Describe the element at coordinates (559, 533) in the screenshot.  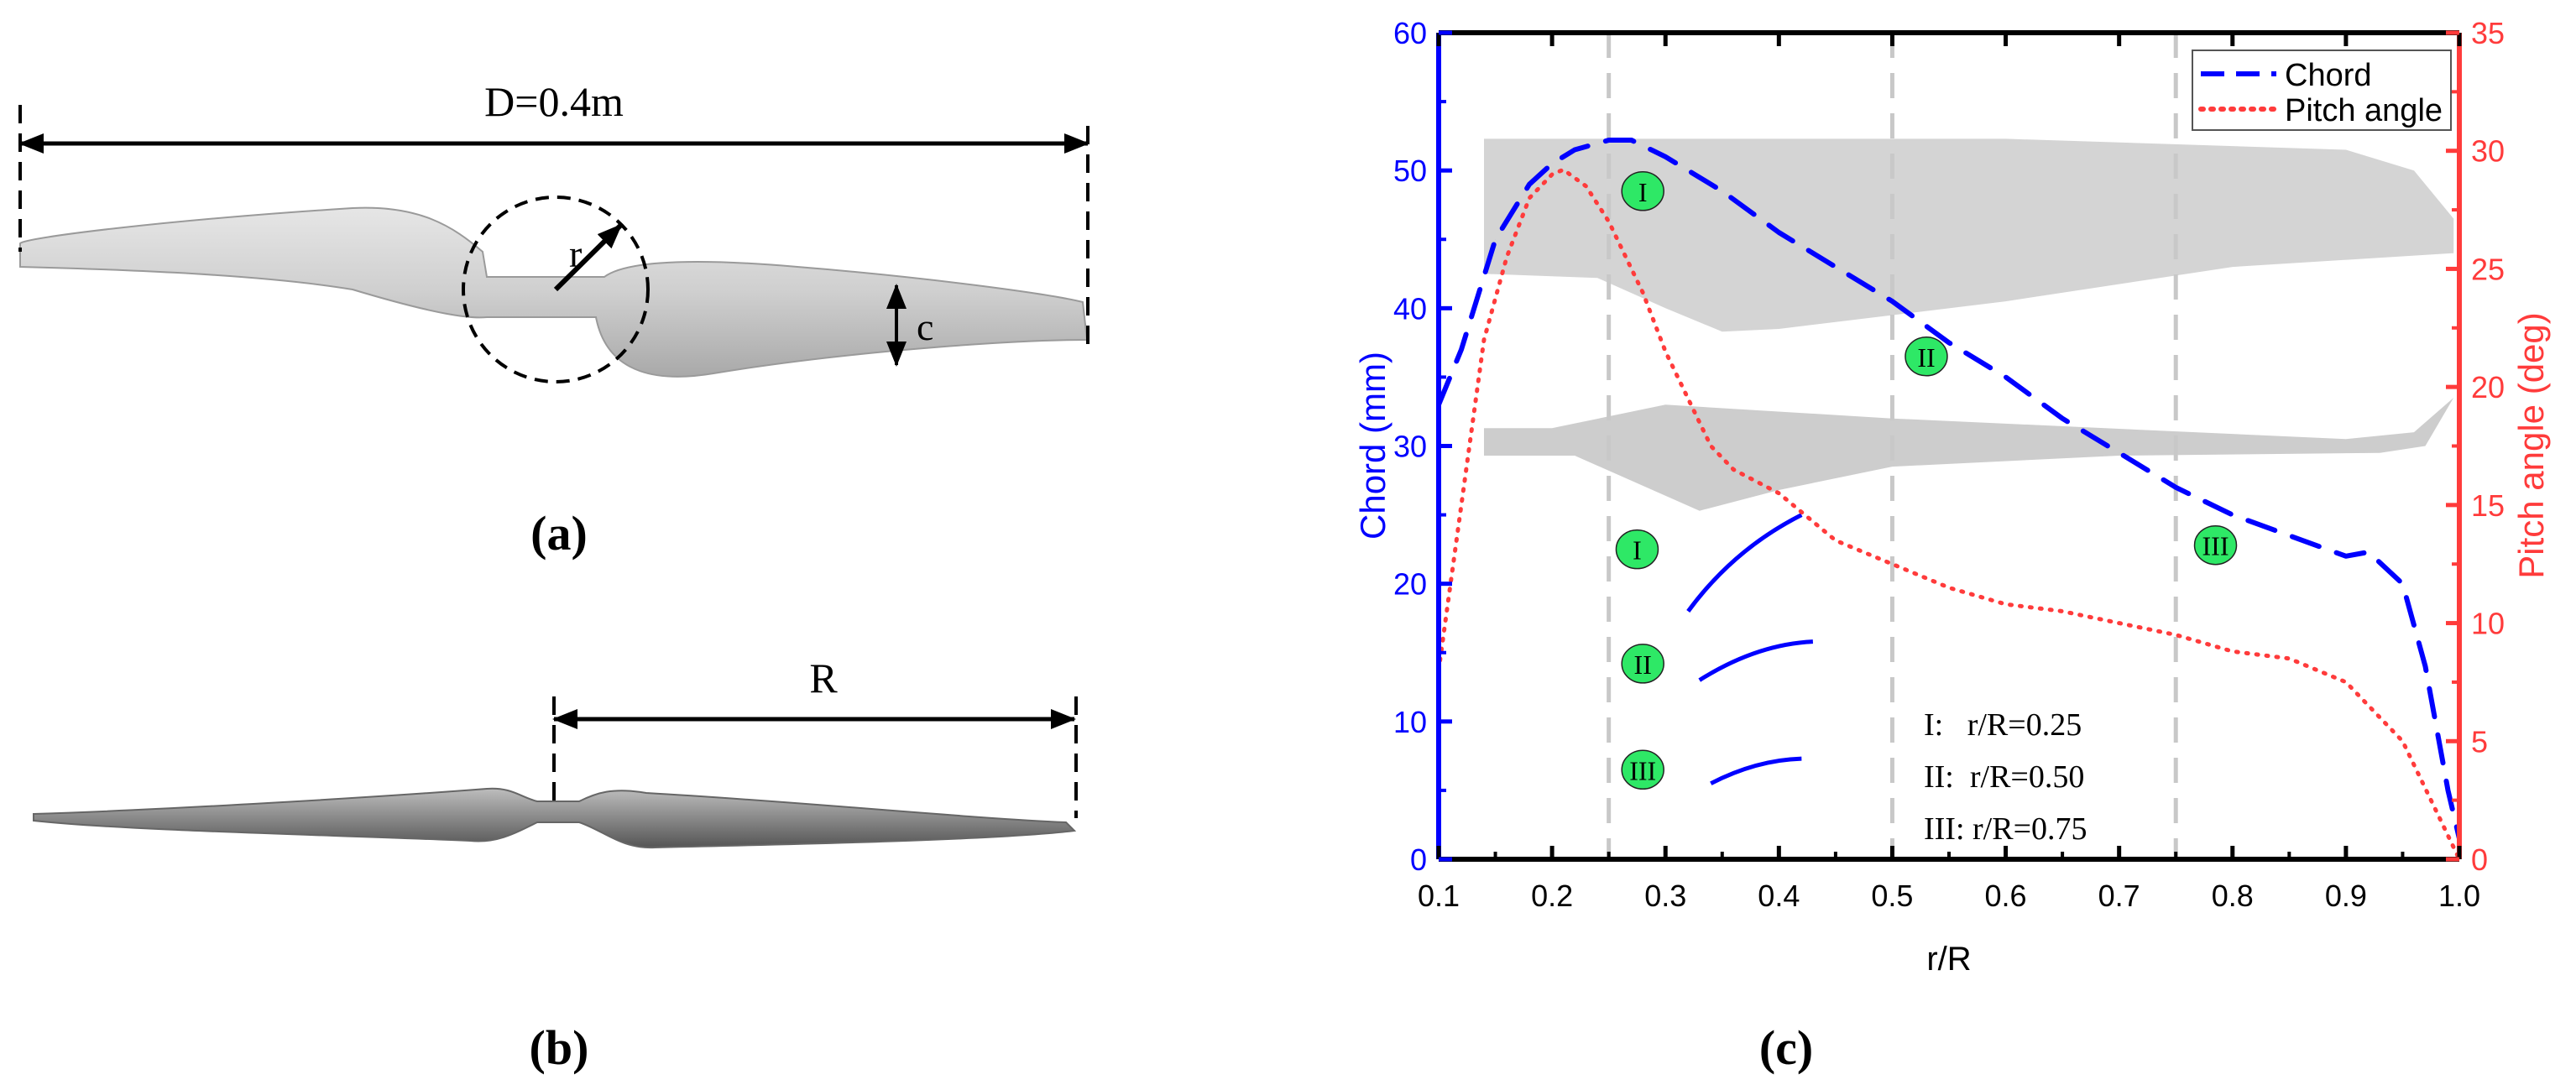
I see `panel-a-label: (a)` at that location.